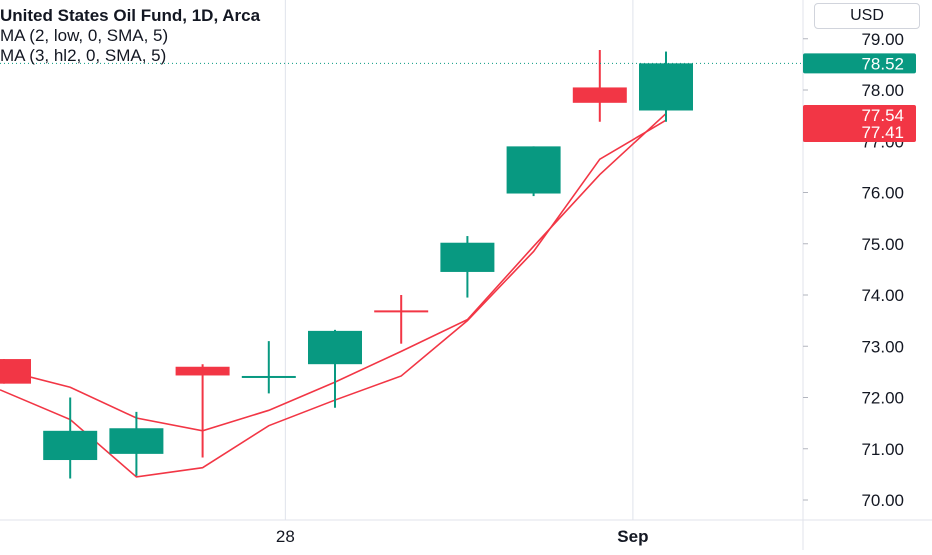 This screenshot has width=932, height=555. Describe the element at coordinates (882, 244) in the screenshot. I see `y-tick-label: 75.00` at that location.